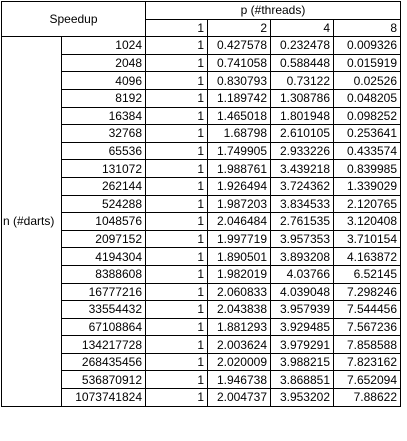 The width and height of the screenshot is (407, 441). I want to click on speedup-value-cell: 0.830793, so click(239, 80).